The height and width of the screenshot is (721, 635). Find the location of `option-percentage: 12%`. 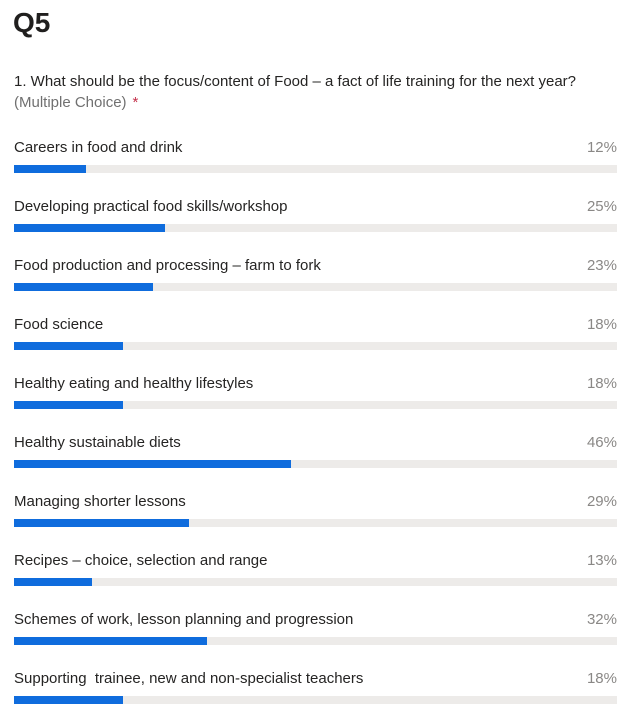

option-percentage: 12% is located at coordinates (601, 147).